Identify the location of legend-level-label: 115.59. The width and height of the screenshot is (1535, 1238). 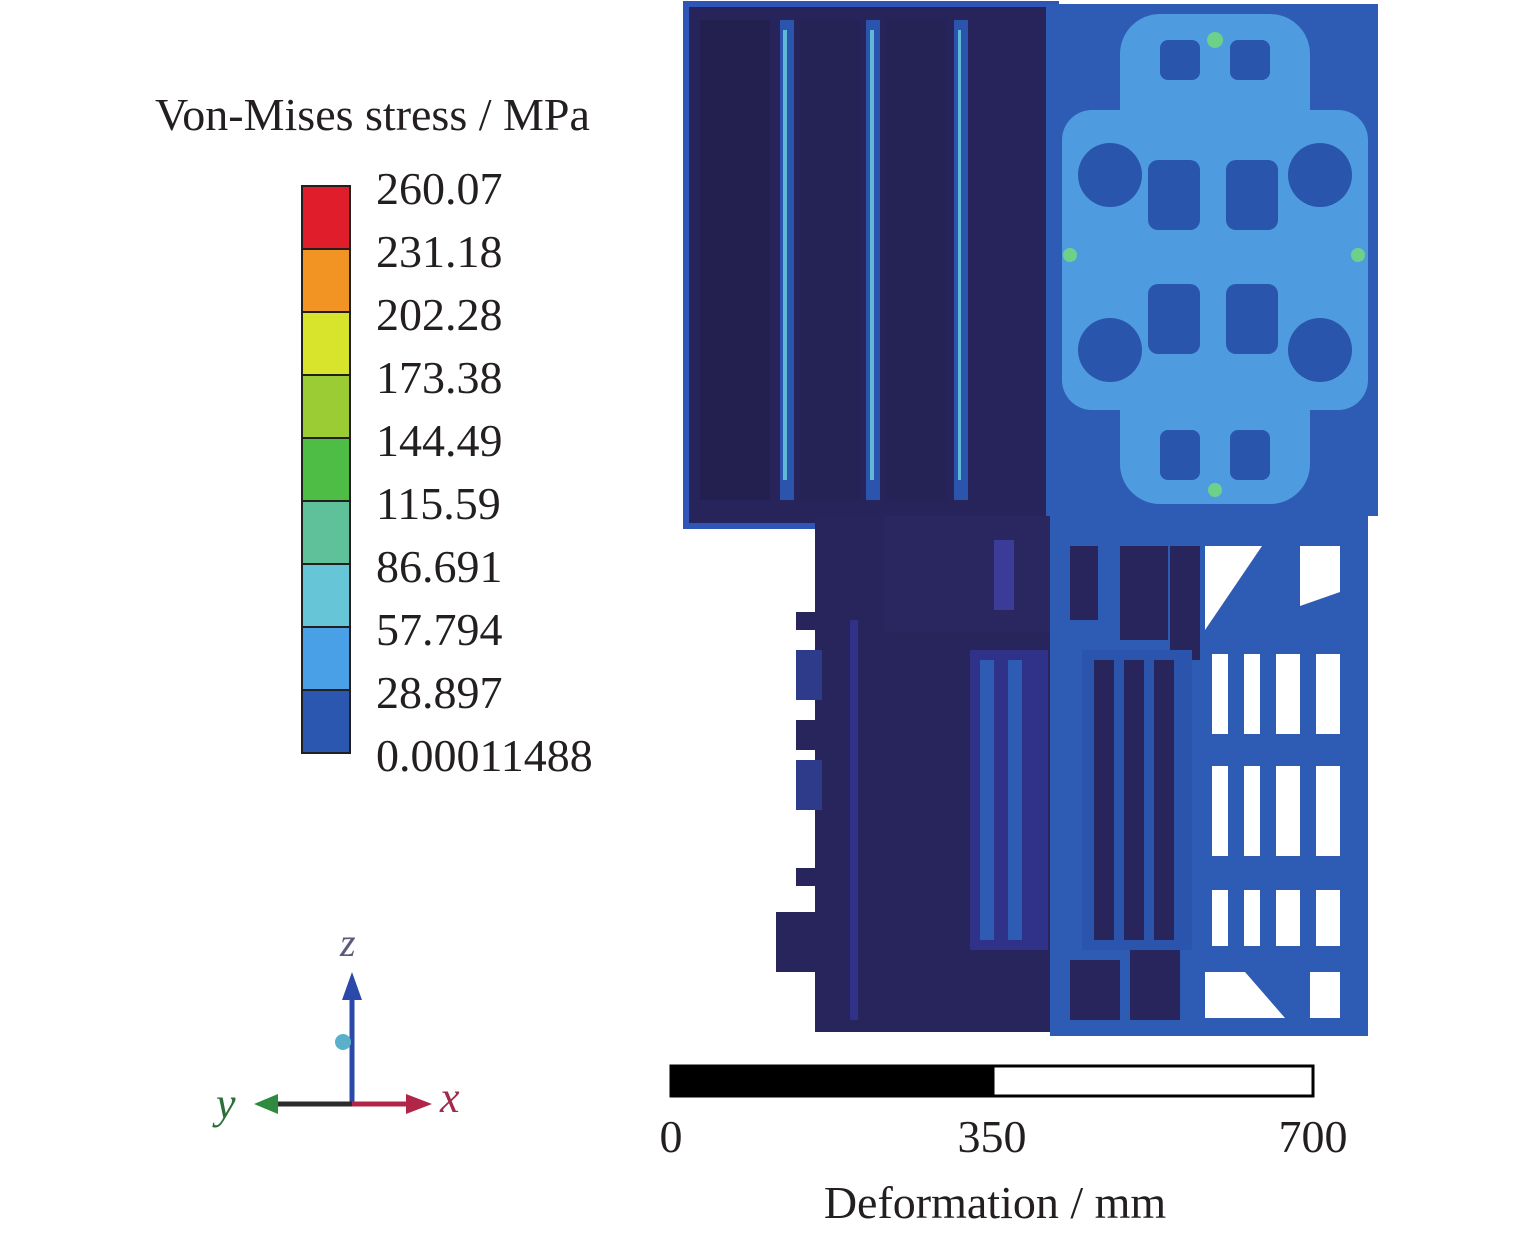
(438, 503).